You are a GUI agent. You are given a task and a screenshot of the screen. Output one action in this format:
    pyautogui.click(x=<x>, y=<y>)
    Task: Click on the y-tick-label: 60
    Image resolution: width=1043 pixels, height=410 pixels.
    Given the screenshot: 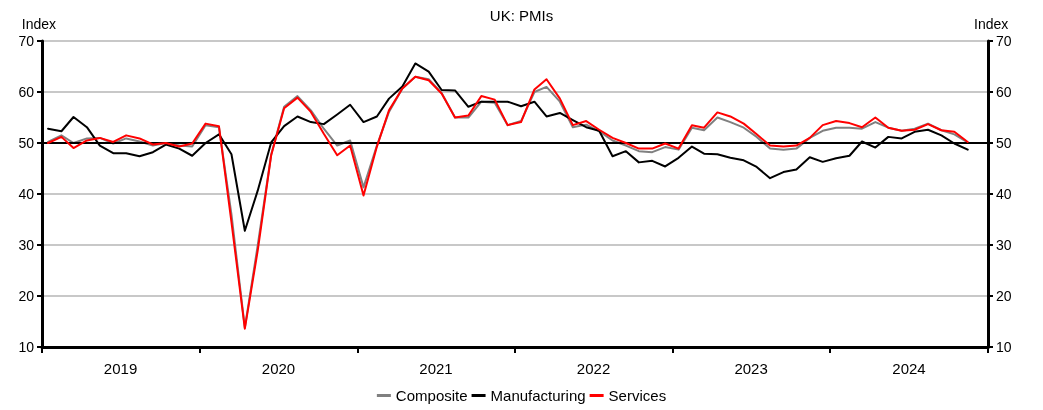 What is the action you would take?
    pyautogui.click(x=26, y=92)
    